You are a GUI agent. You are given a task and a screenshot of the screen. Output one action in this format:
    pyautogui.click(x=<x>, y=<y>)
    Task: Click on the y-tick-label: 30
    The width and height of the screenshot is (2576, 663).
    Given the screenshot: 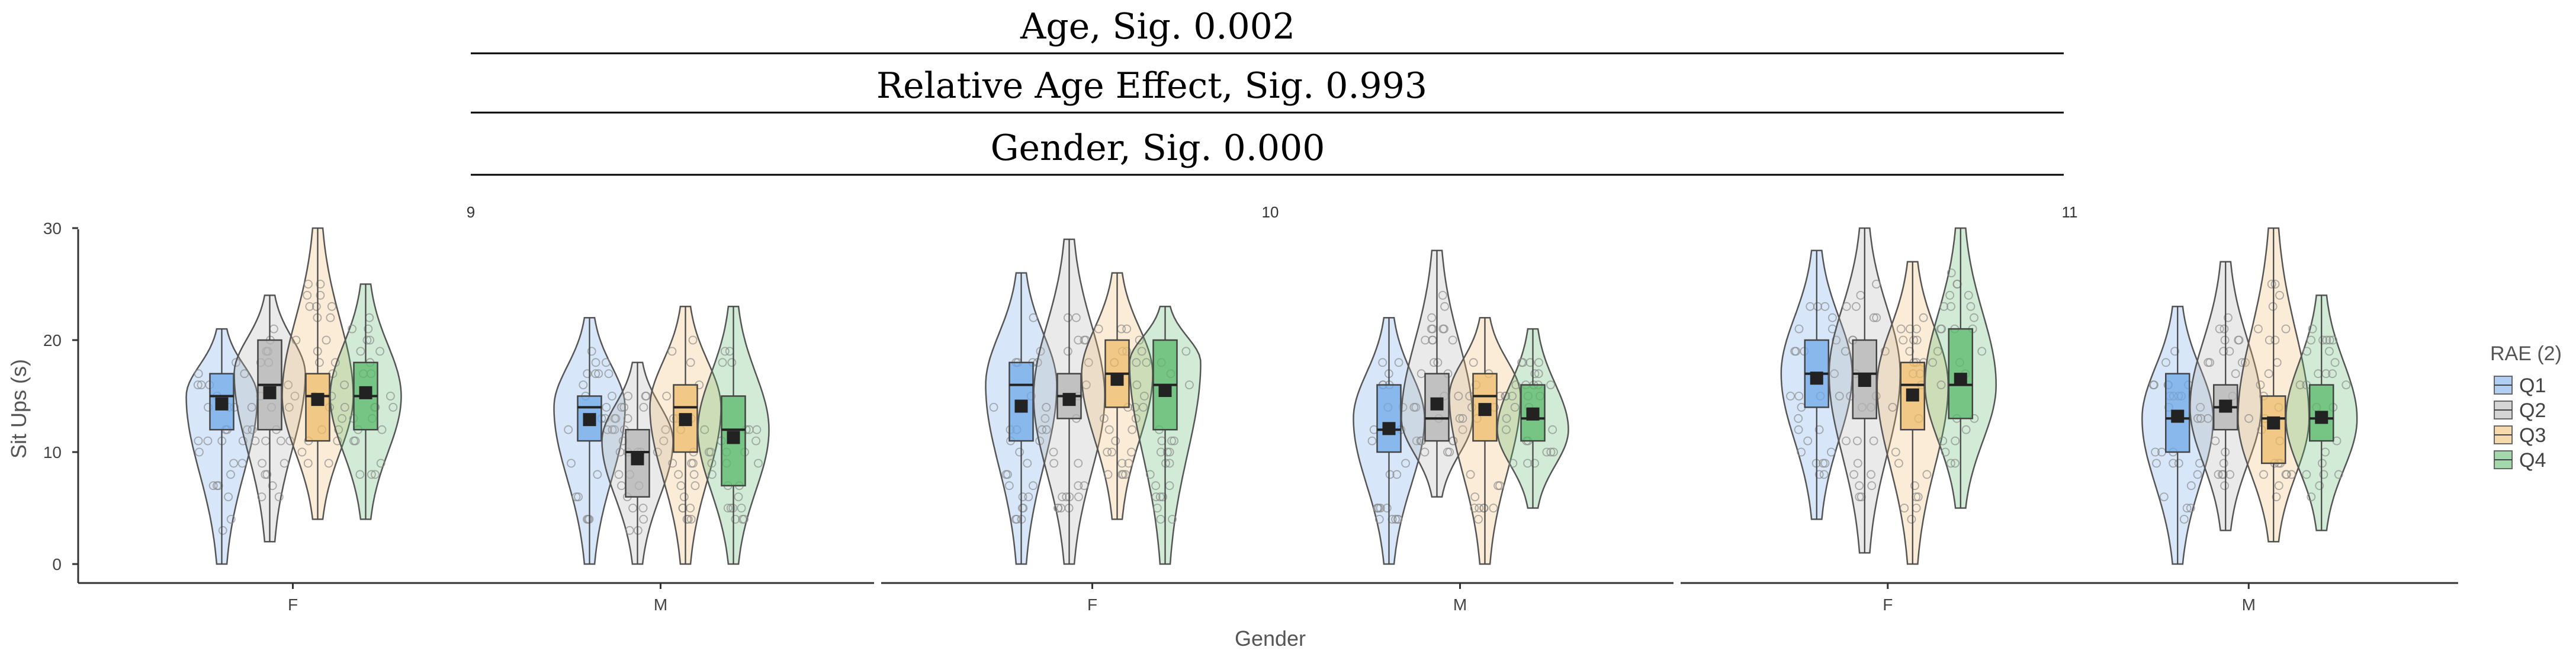 What is the action you would take?
    pyautogui.click(x=52, y=228)
    